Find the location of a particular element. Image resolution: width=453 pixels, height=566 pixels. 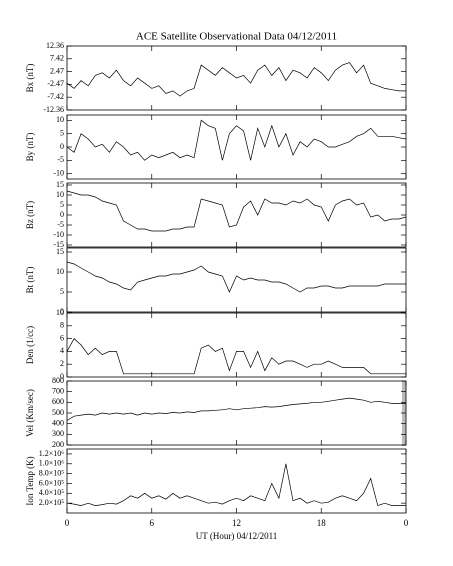

y-tick-label: 4 is located at coordinates (62, 350).